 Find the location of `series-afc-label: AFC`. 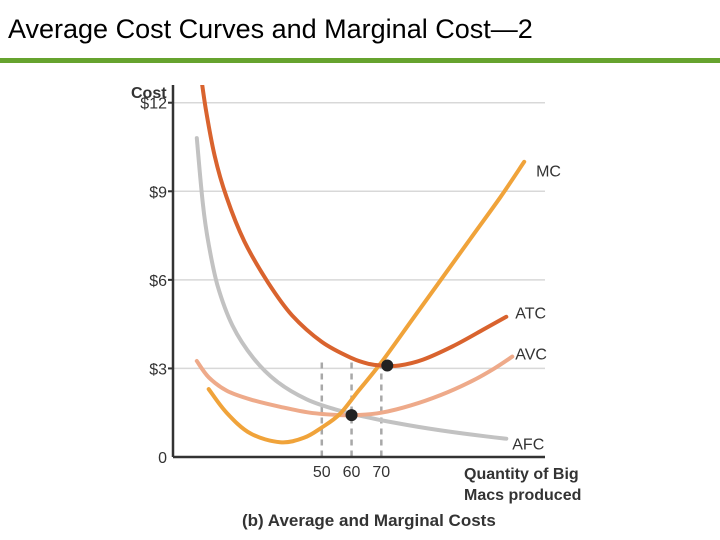

series-afc-label: AFC is located at coordinates (528, 445).